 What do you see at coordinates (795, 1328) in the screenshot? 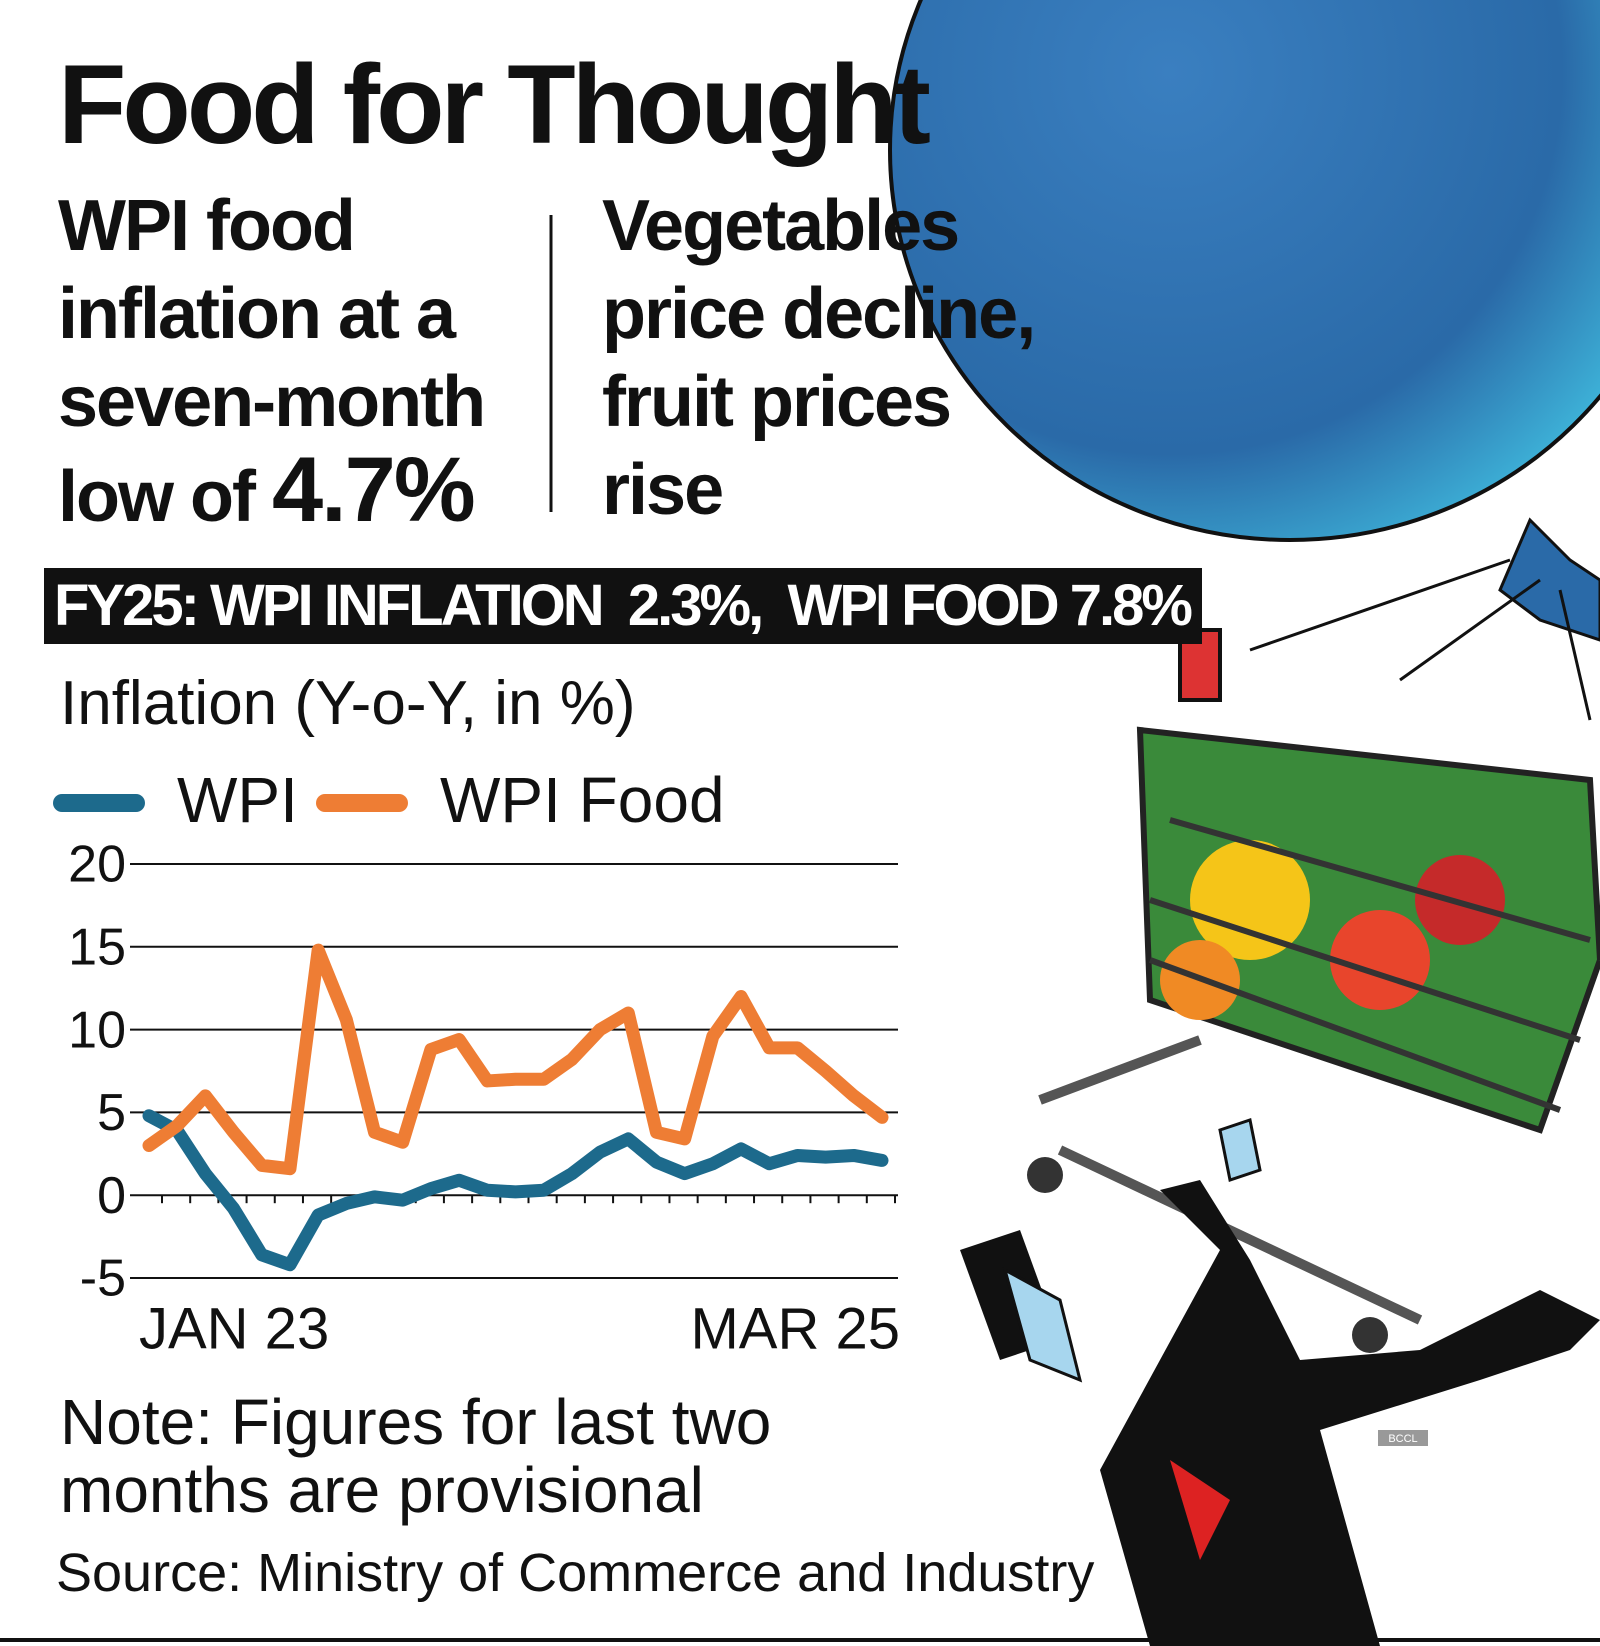
I see `x-tick-label: MAR 25` at bounding box center [795, 1328].